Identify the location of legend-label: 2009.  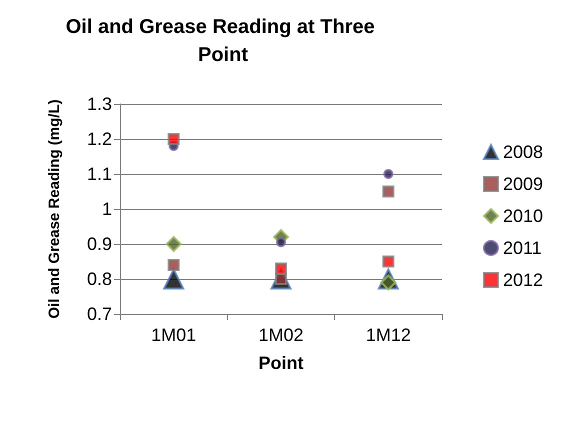
(523, 184).